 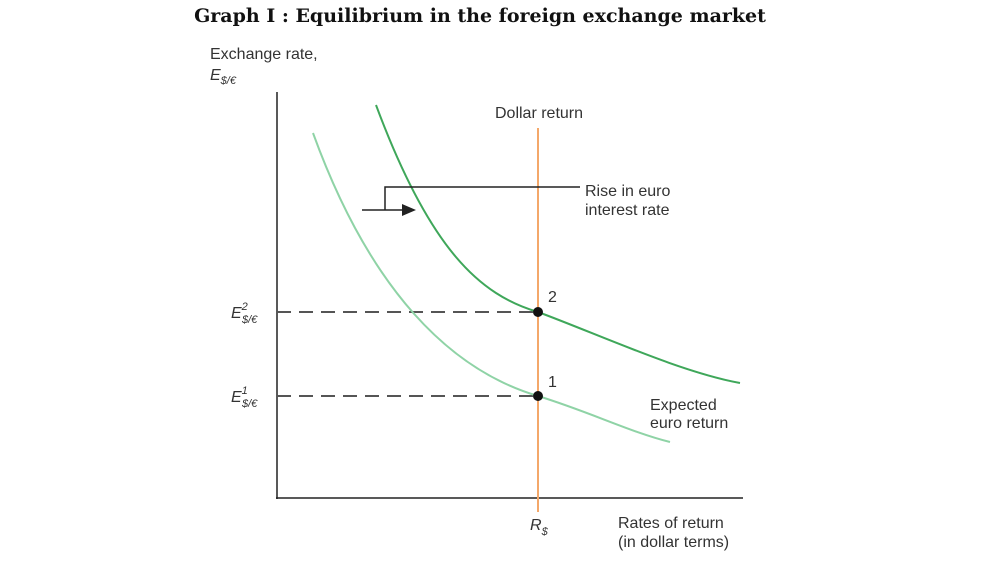 I want to click on y-tick-label: E2 $/€, so click(x=244, y=313).